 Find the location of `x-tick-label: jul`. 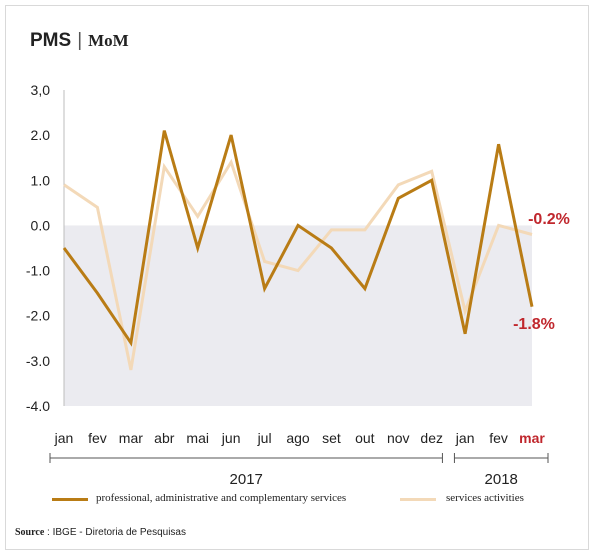

x-tick-label: jul is located at coordinates (264, 438).